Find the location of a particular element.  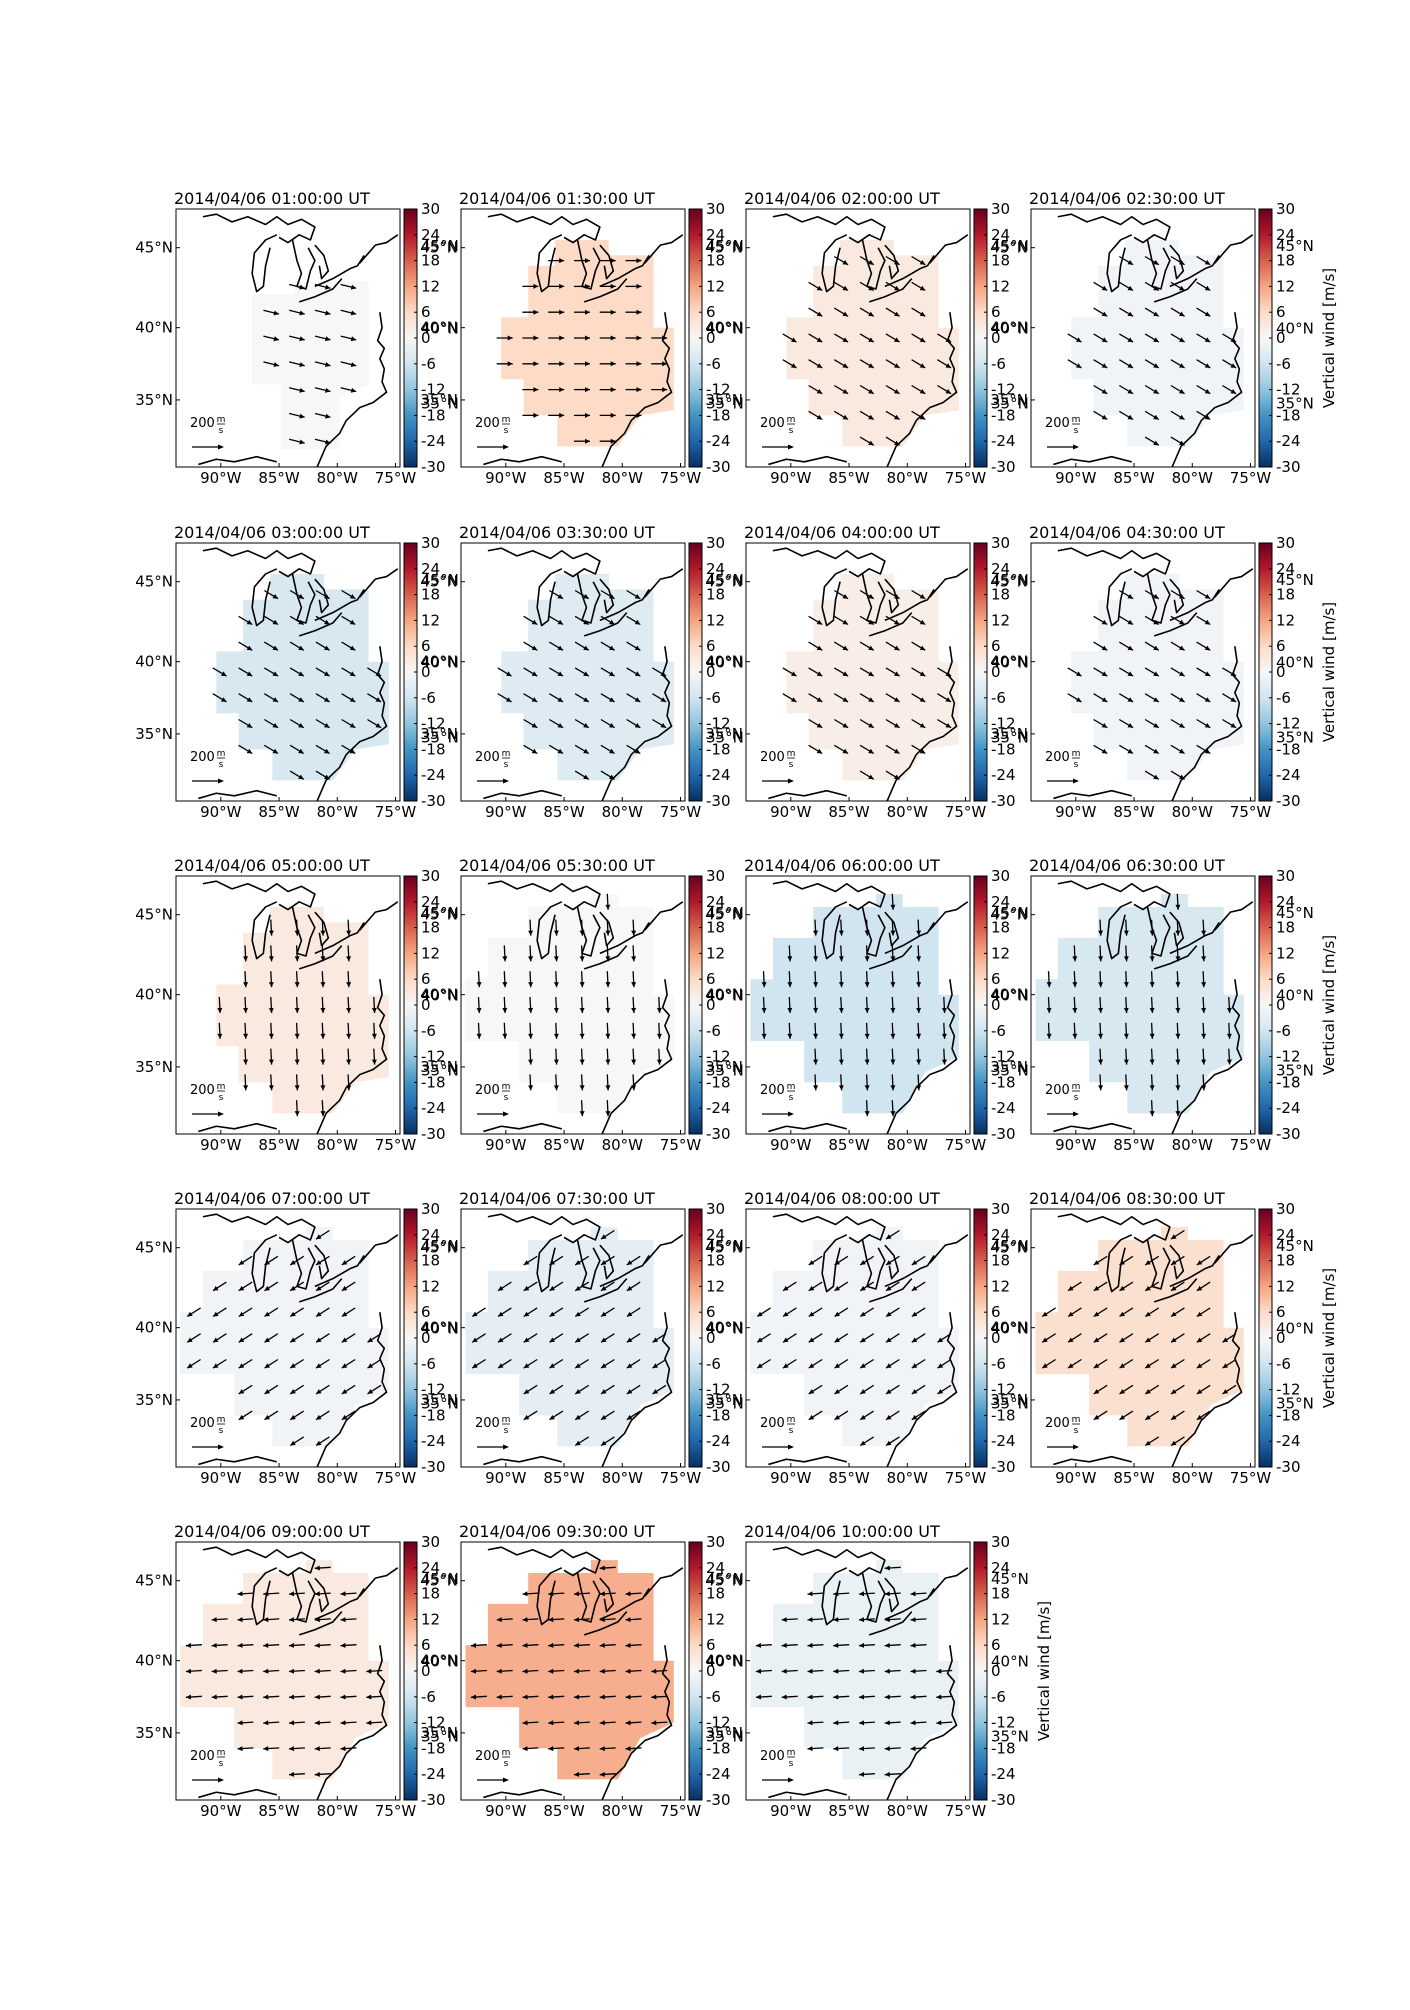

lon-tick-label: 80°W is located at coordinates (1193, 812).